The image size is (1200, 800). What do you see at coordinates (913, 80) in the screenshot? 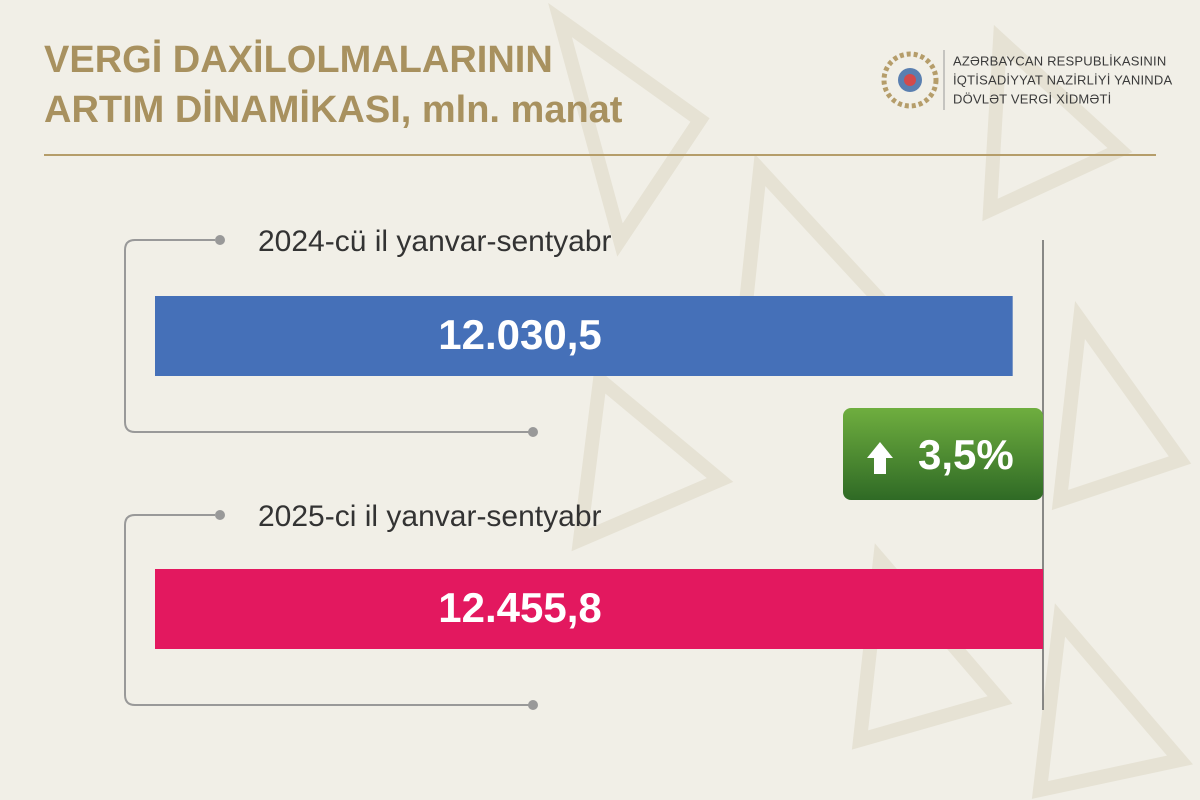
I see `logo` at bounding box center [913, 80].